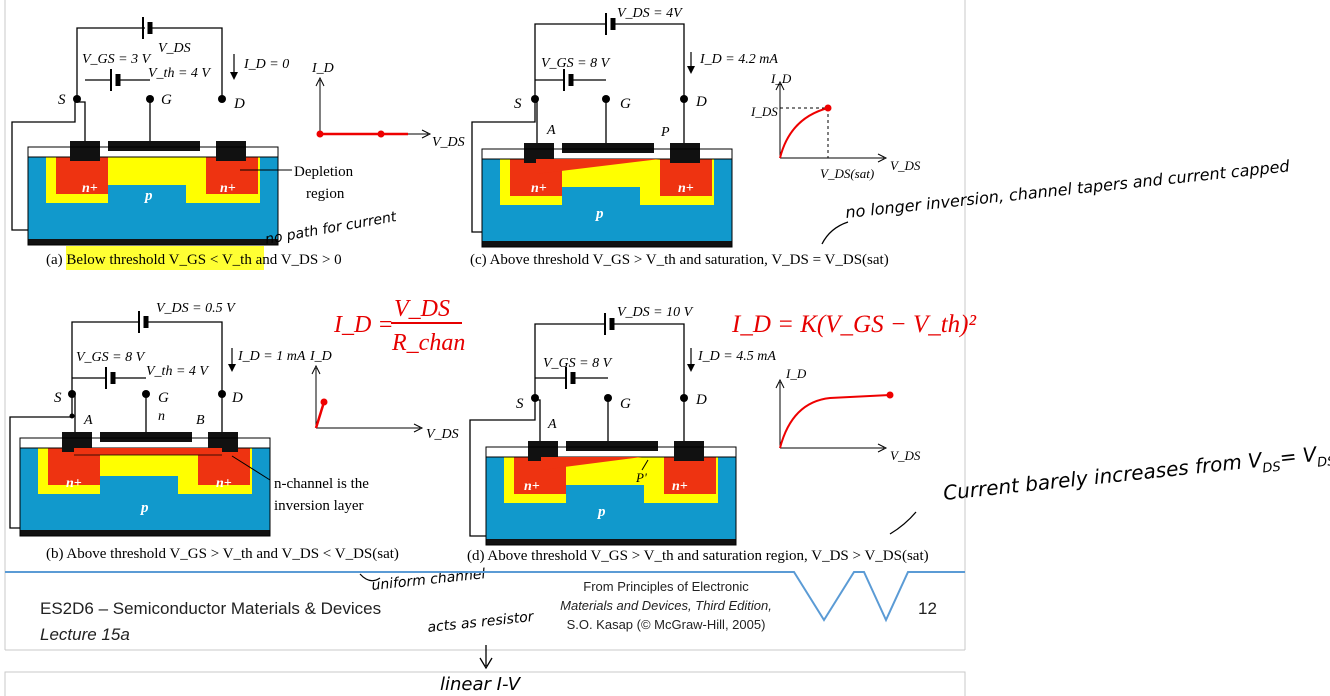 This screenshot has width=1330, height=696. What do you see at coordinates (399, 326) in the screenshot?
I see `equation-ohmic: I_D = V_DS R_chan` at bounding box center [399, 326].